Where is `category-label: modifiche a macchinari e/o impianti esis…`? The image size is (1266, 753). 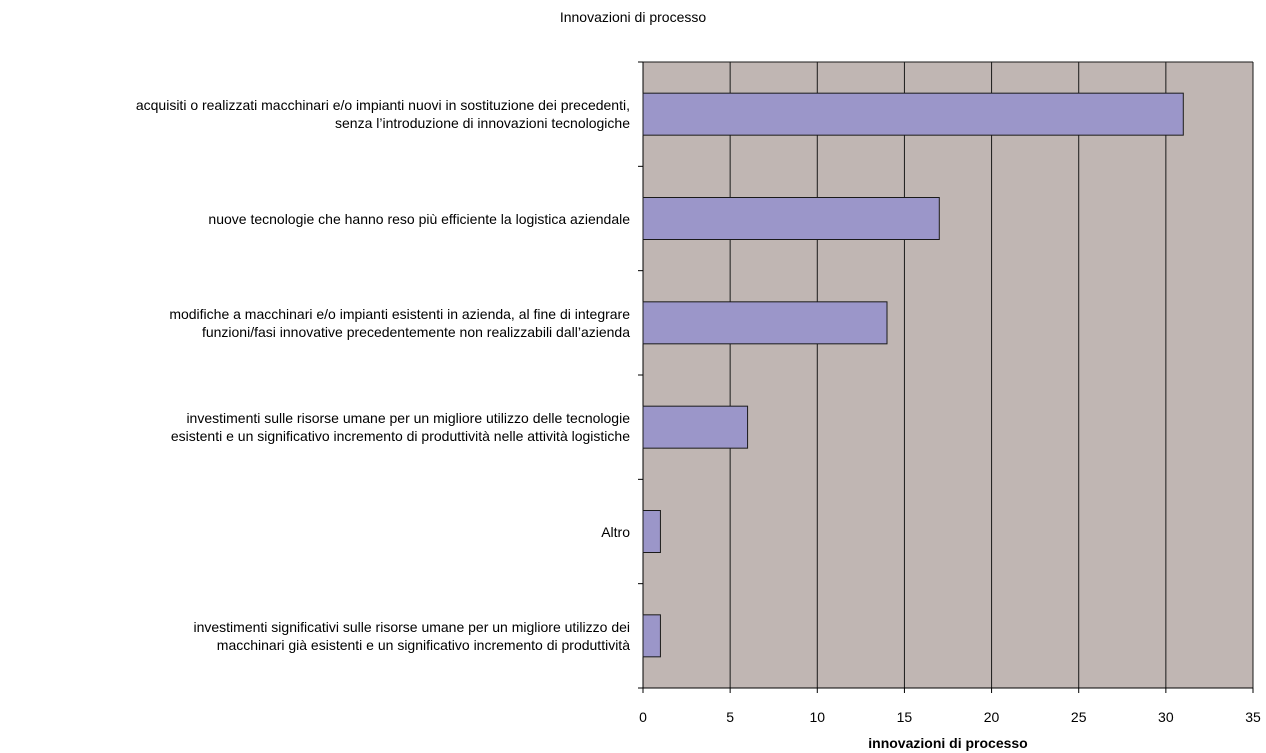 category-label: modifiche a macchinari e/o impianti esis… is located at coordinates (399, 322).